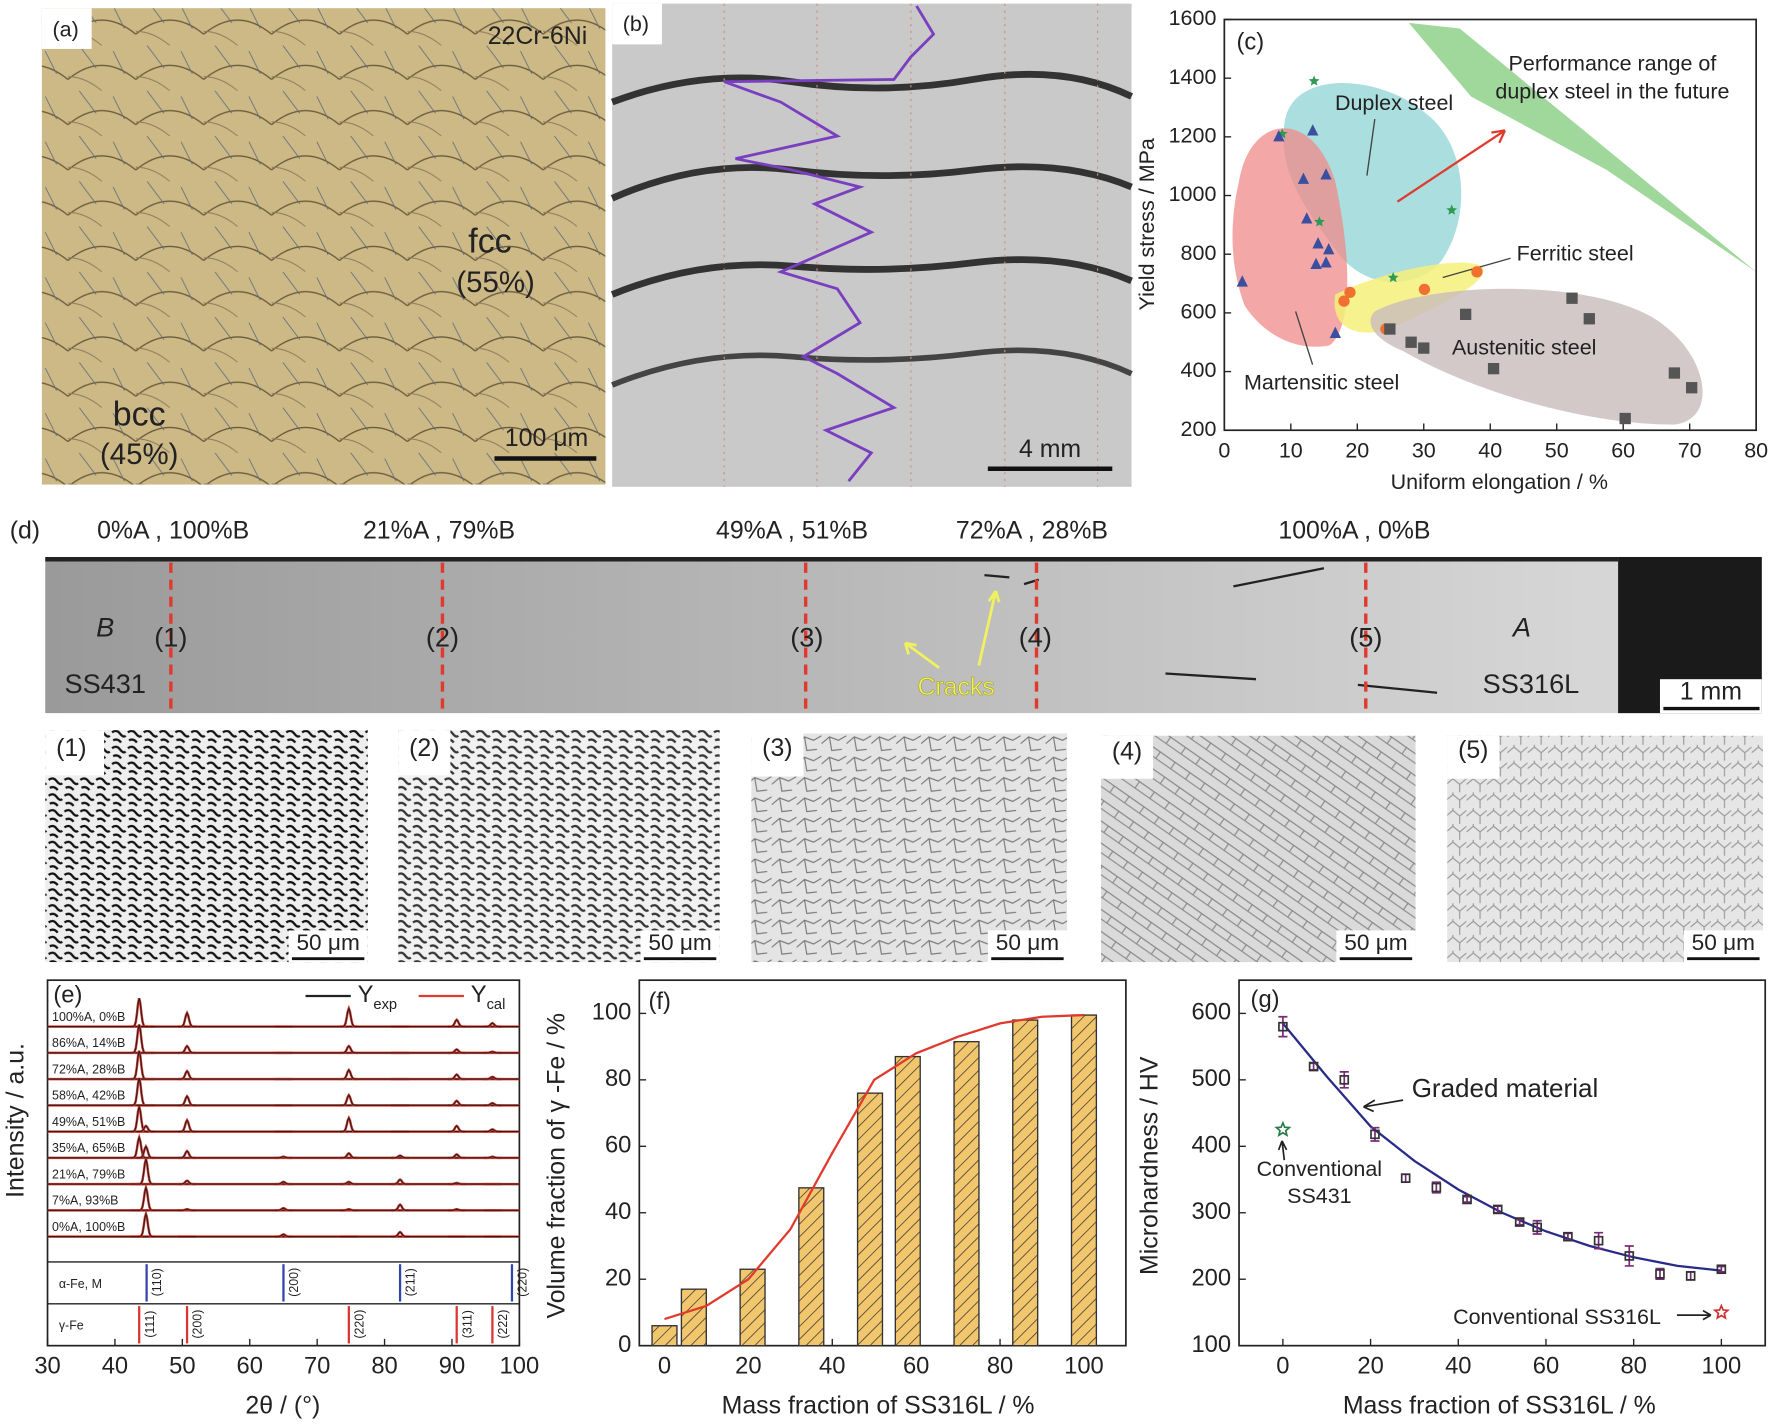 The width and height of the screenshot is (1772, 1424). I want to click on scale-label: 1 mm, so click(1711, 691).